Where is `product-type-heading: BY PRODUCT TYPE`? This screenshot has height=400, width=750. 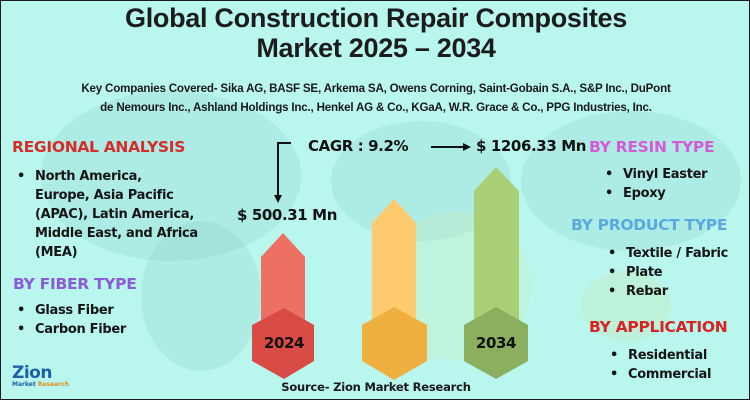
product-type-heading: BY PRODUCT TYPE is located at coordinates (649, 225).